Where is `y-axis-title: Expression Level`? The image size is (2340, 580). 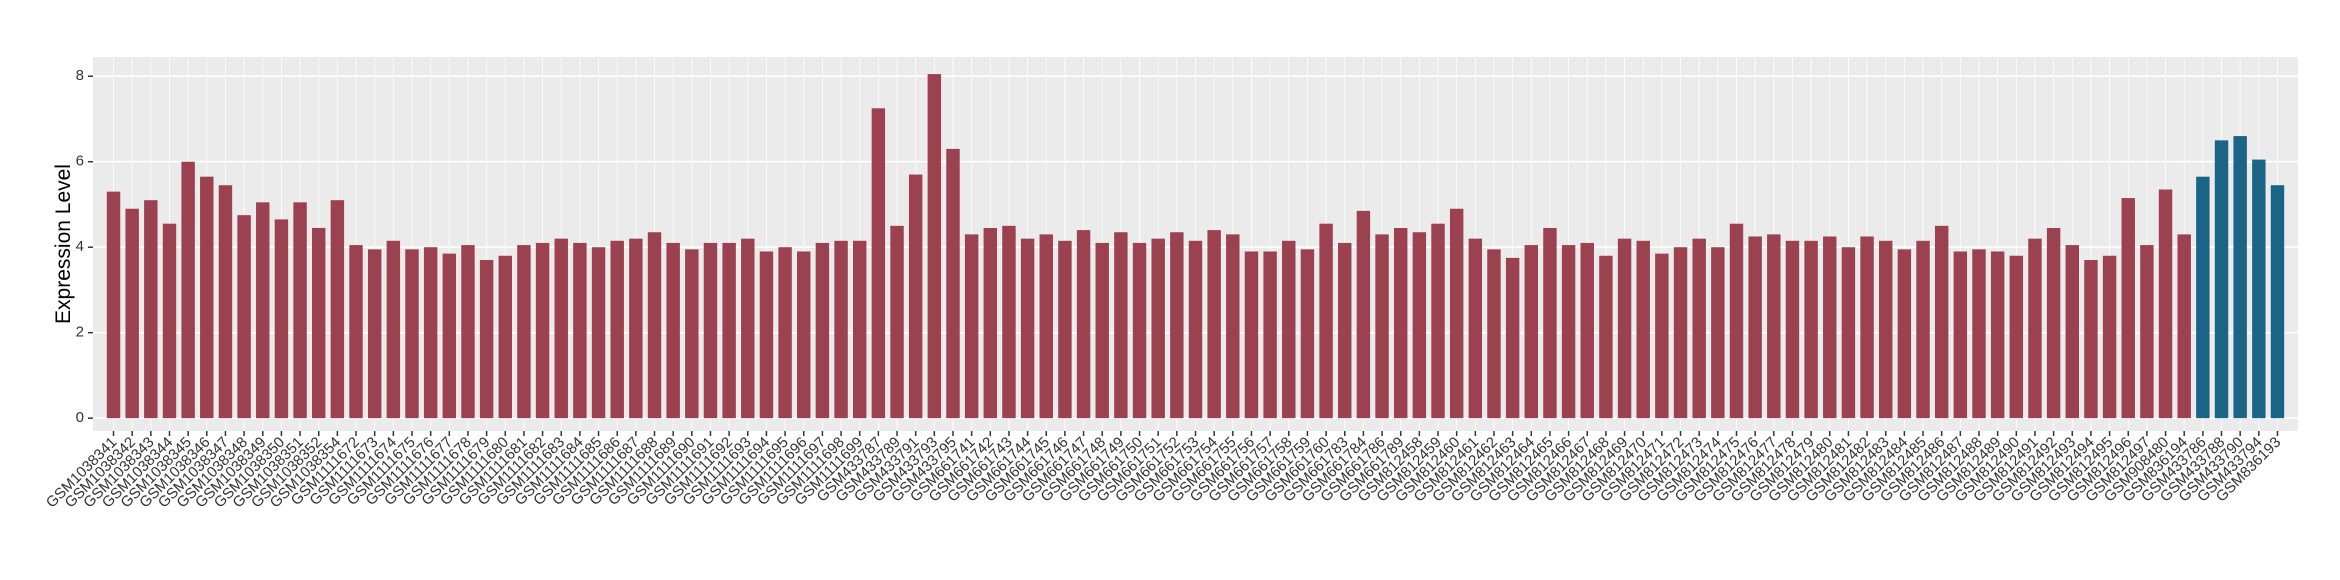
y-axis-title: Expression Level is located at coordinates (63, 244).